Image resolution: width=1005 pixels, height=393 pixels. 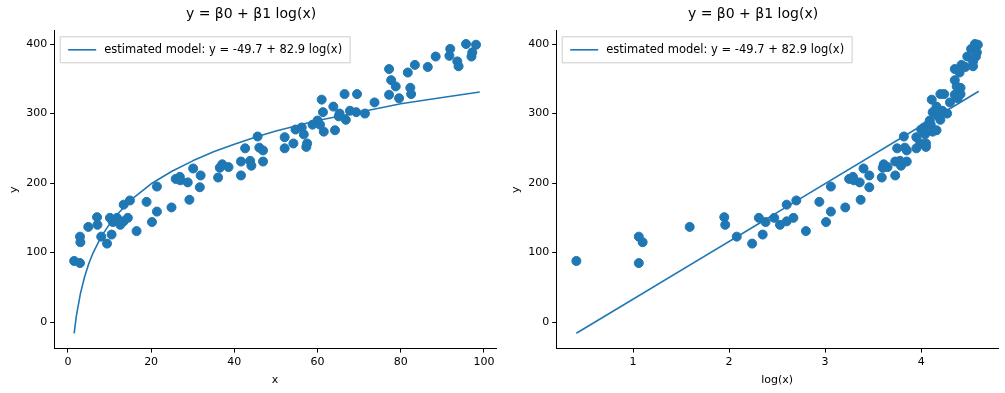 What do you see at coordinates (777, 380) in the screenshot?
I see `x-axis-title: log(x)` at bounding box center [777, 380].